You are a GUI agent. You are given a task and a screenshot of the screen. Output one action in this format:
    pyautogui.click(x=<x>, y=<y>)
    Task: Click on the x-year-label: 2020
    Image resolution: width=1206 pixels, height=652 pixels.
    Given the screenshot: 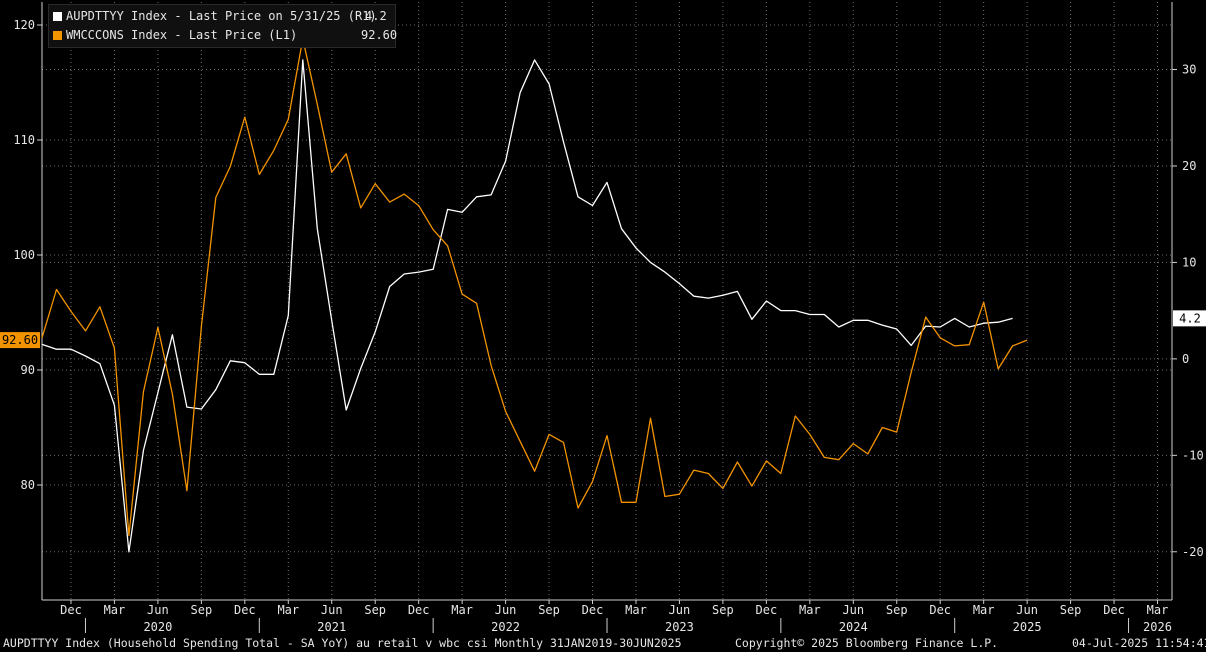 What is the action you would take?
    pyautogui.click(x=157, y=627)
    